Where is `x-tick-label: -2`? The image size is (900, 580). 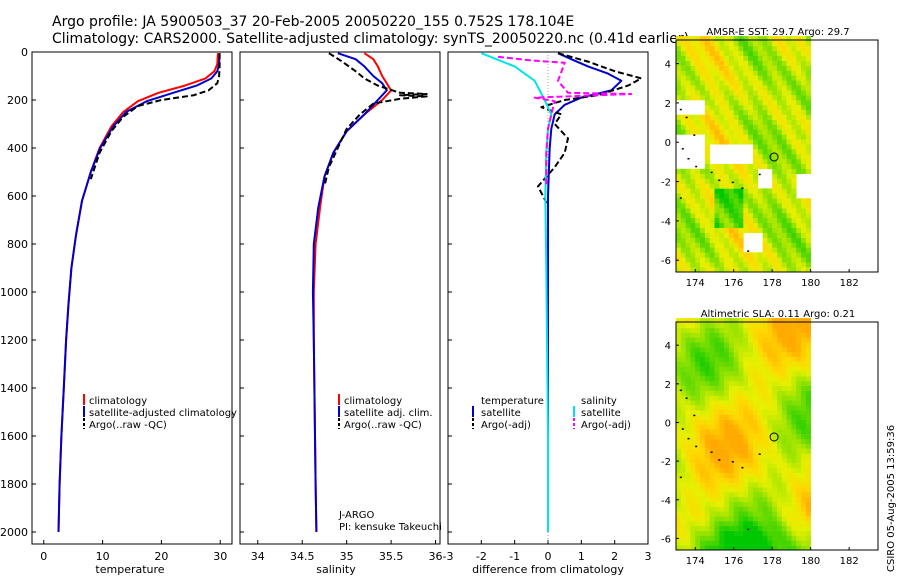 x-tick-label: -2 is located at coordinates (481, 556).